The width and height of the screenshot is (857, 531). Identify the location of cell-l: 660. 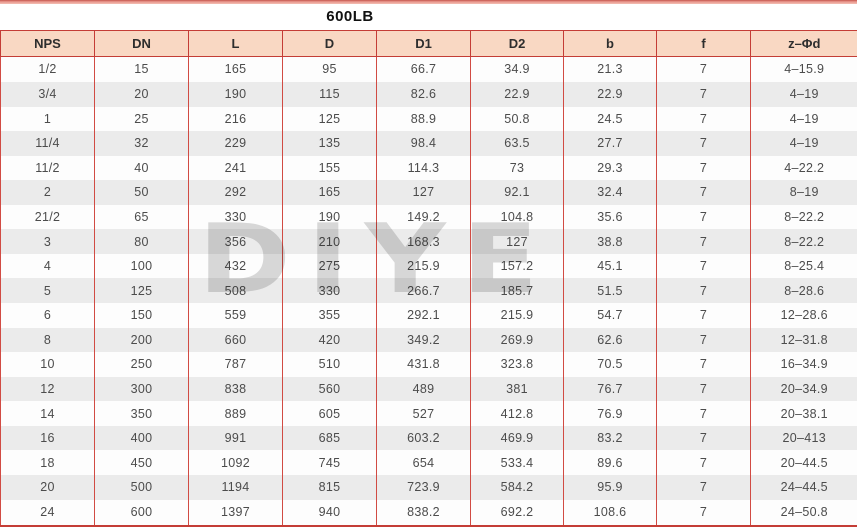
(235, 340).